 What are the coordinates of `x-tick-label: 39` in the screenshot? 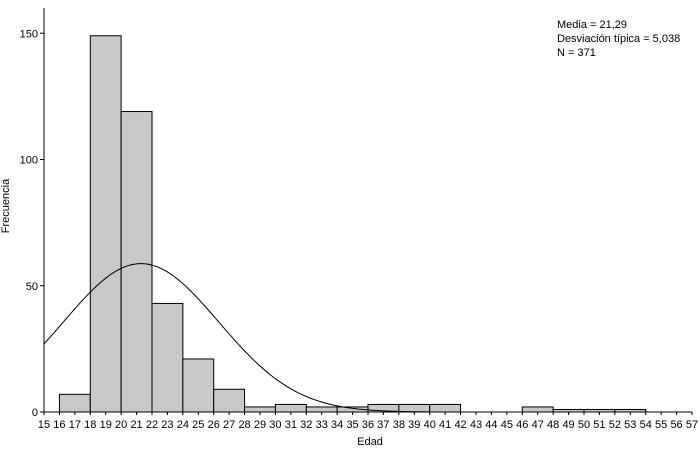 It's located at (414, 425).